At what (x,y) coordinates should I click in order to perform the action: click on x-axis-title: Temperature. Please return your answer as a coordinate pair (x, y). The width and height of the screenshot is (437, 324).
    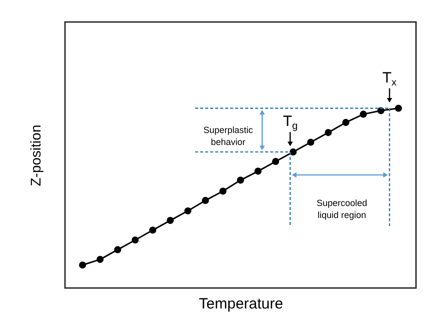
    Looking at the image, I should click on (241, 304).